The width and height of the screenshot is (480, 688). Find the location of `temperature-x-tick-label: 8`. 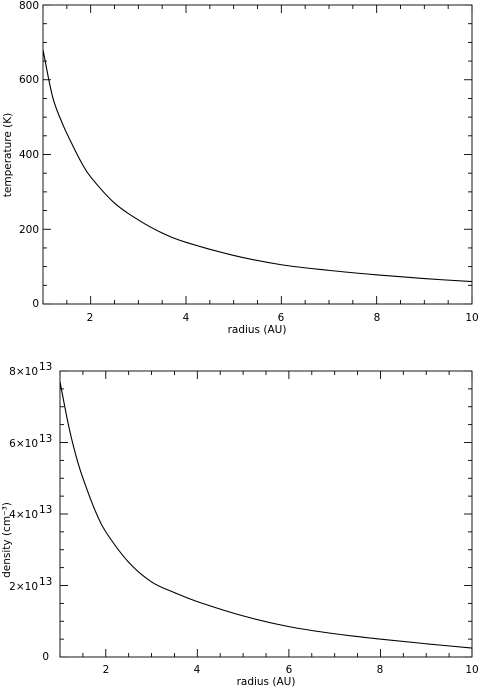

temperature-x-tick-label: 8 is located at coordinates (377, 318).